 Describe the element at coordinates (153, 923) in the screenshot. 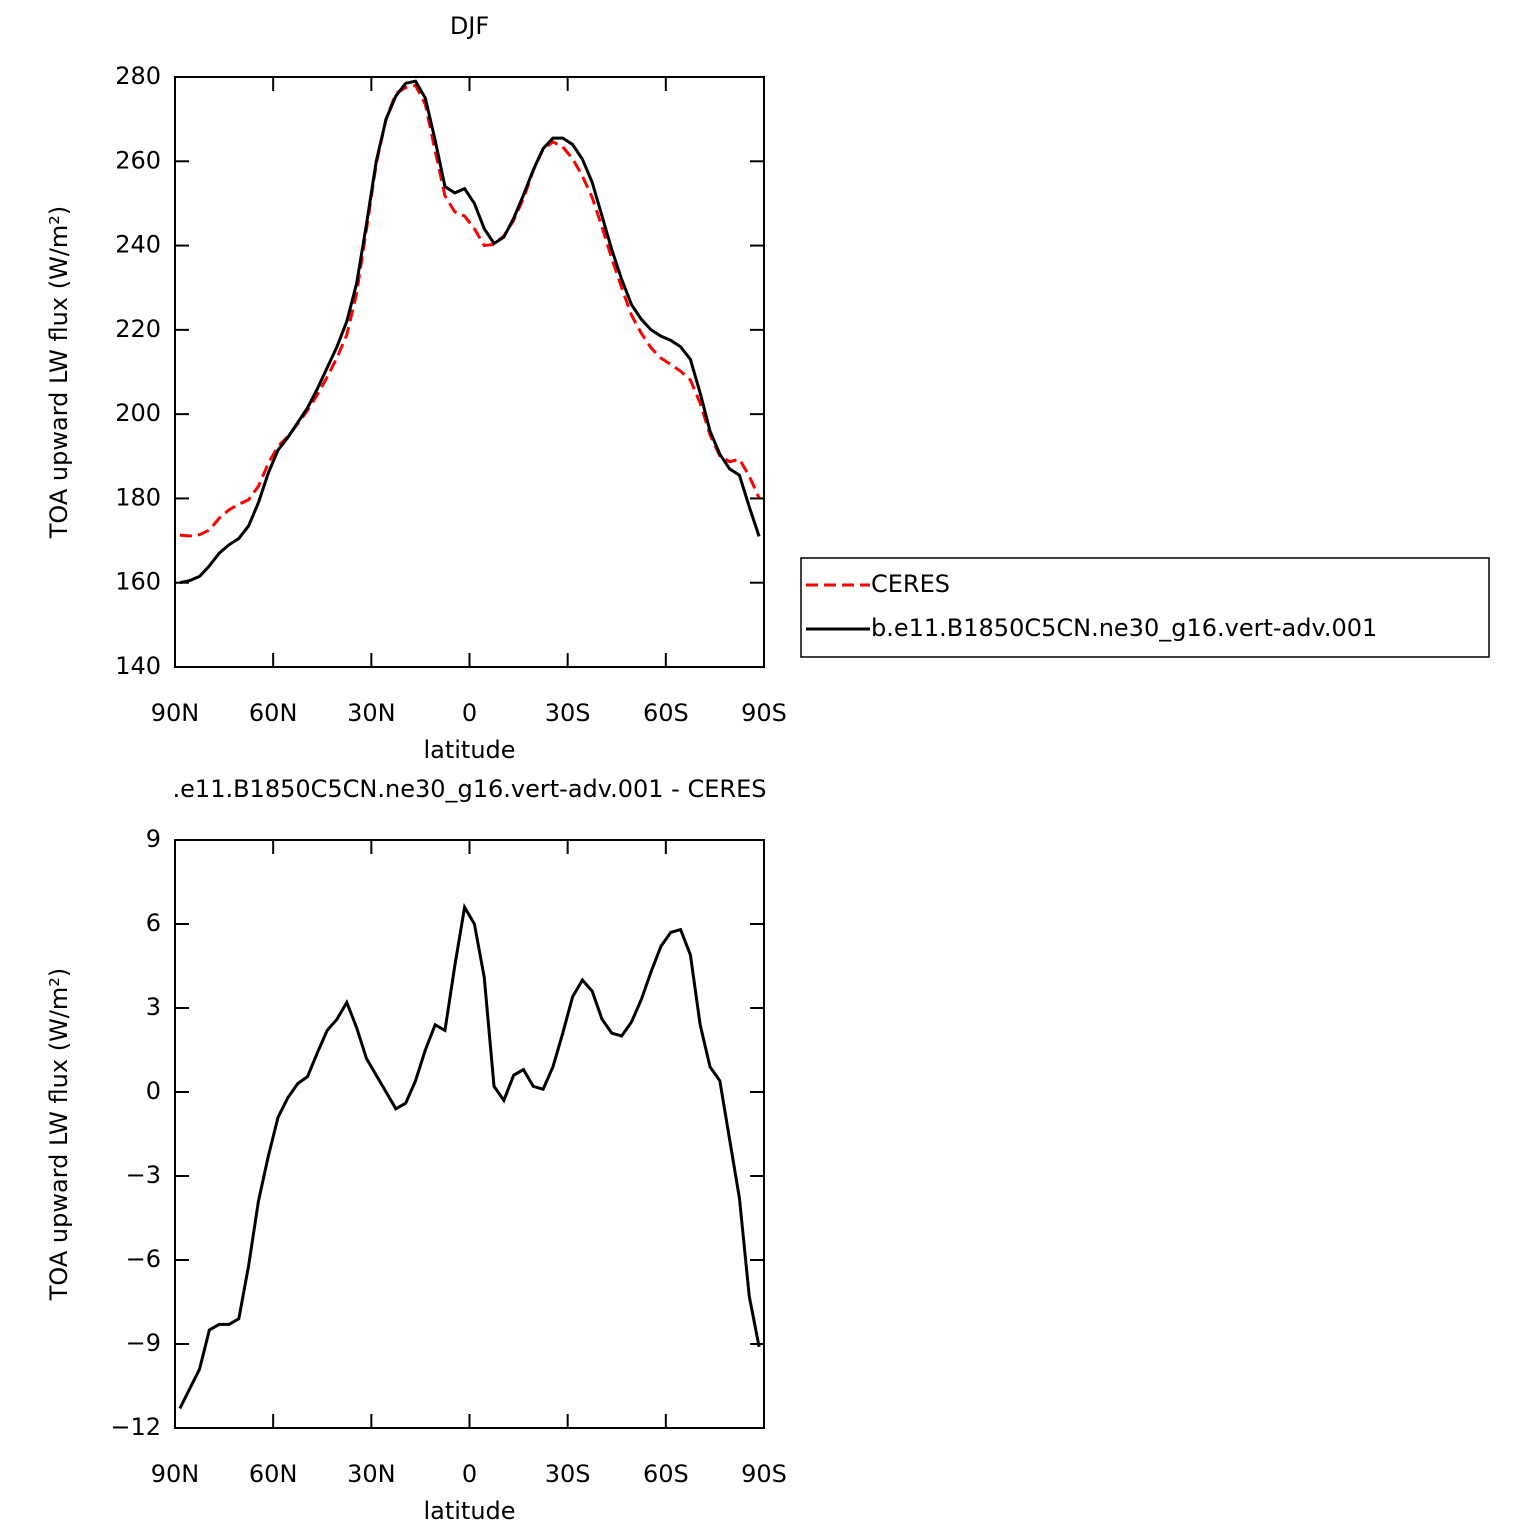

I see `y-tick-label: 6` at that location.